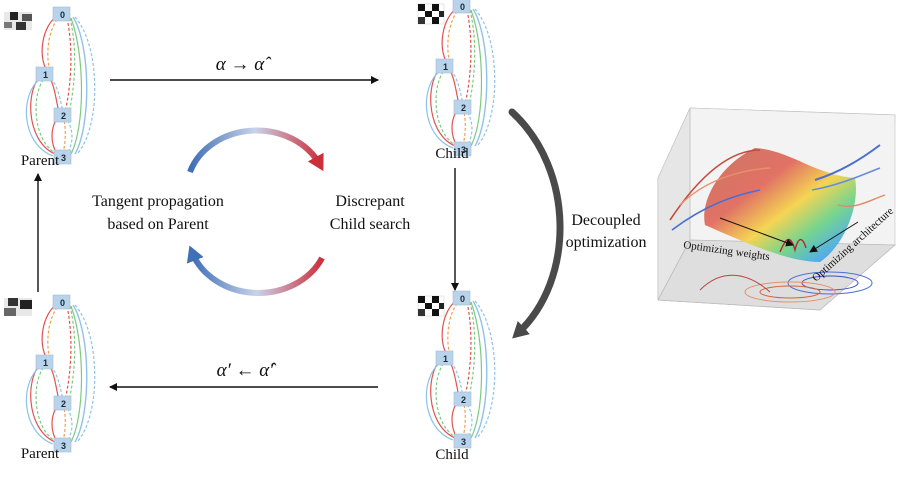  I want to click on parent-bottom-label: Parent, so click(40, 454).